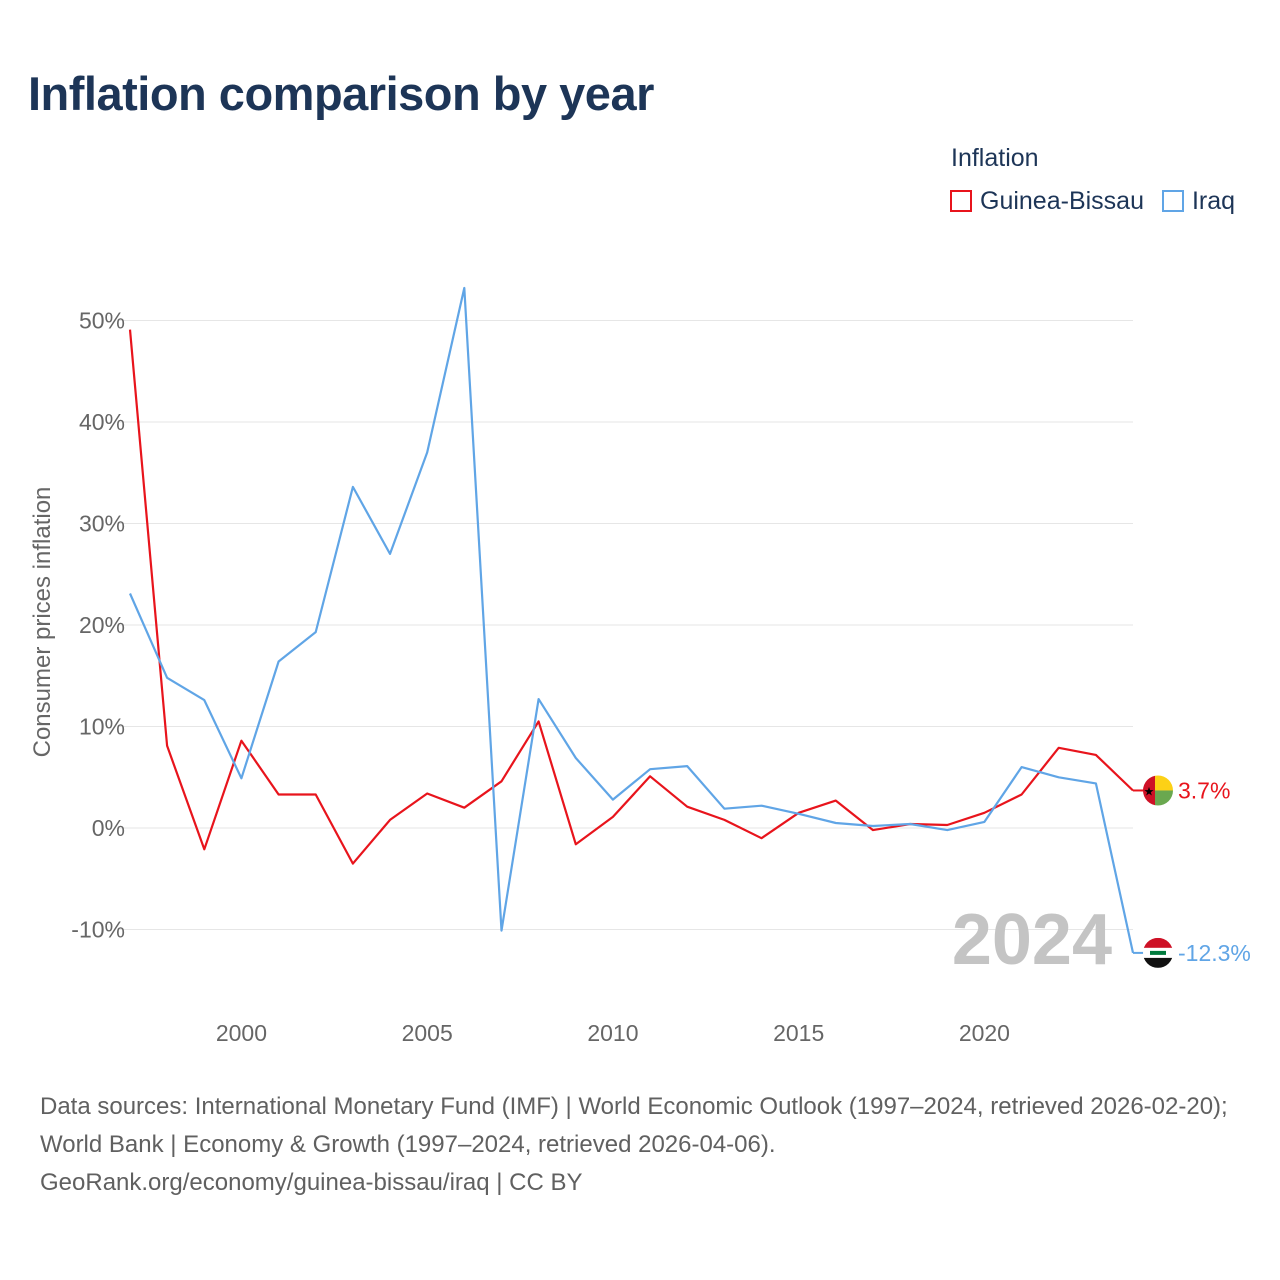 Image resolution: width=1280 pixels, height=1280 pixels. What do you see at coordinates (98, 930) in the screenshot?
I see `y-tick-label: -10%` at bounding box center [98, 930].